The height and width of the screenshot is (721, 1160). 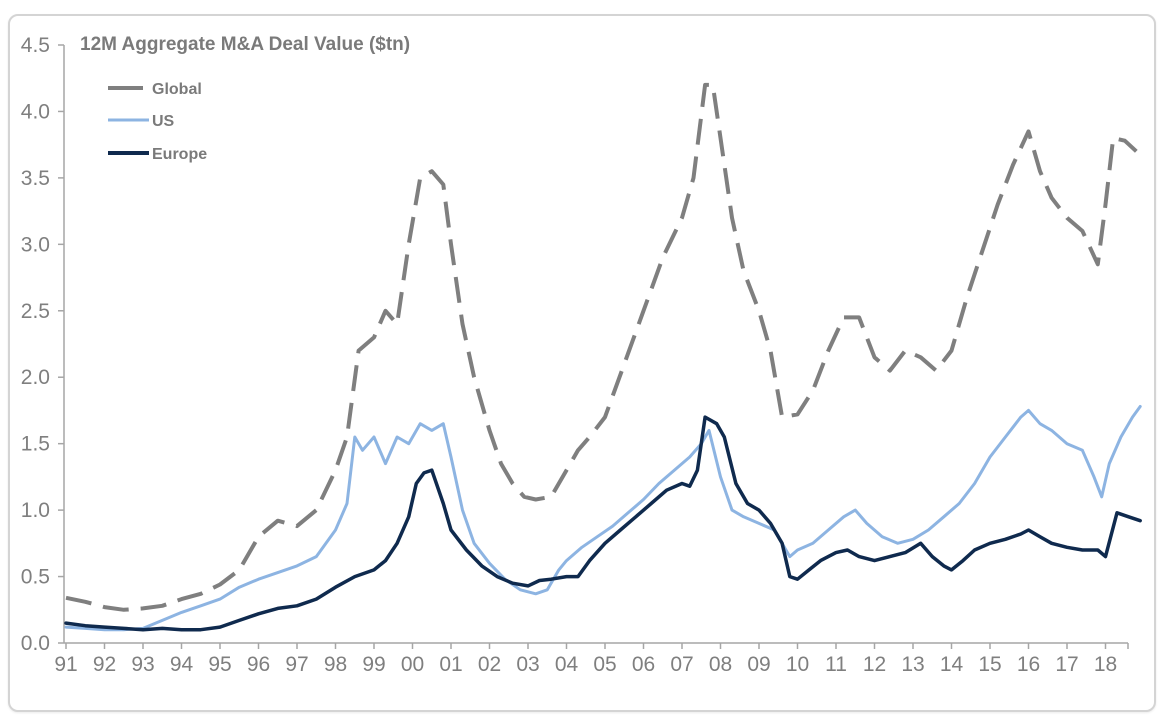 What do you see at coordinates (527, 664) in the screenshot?
I see `x-tick-label: 03` at bounding box center [527, 664].